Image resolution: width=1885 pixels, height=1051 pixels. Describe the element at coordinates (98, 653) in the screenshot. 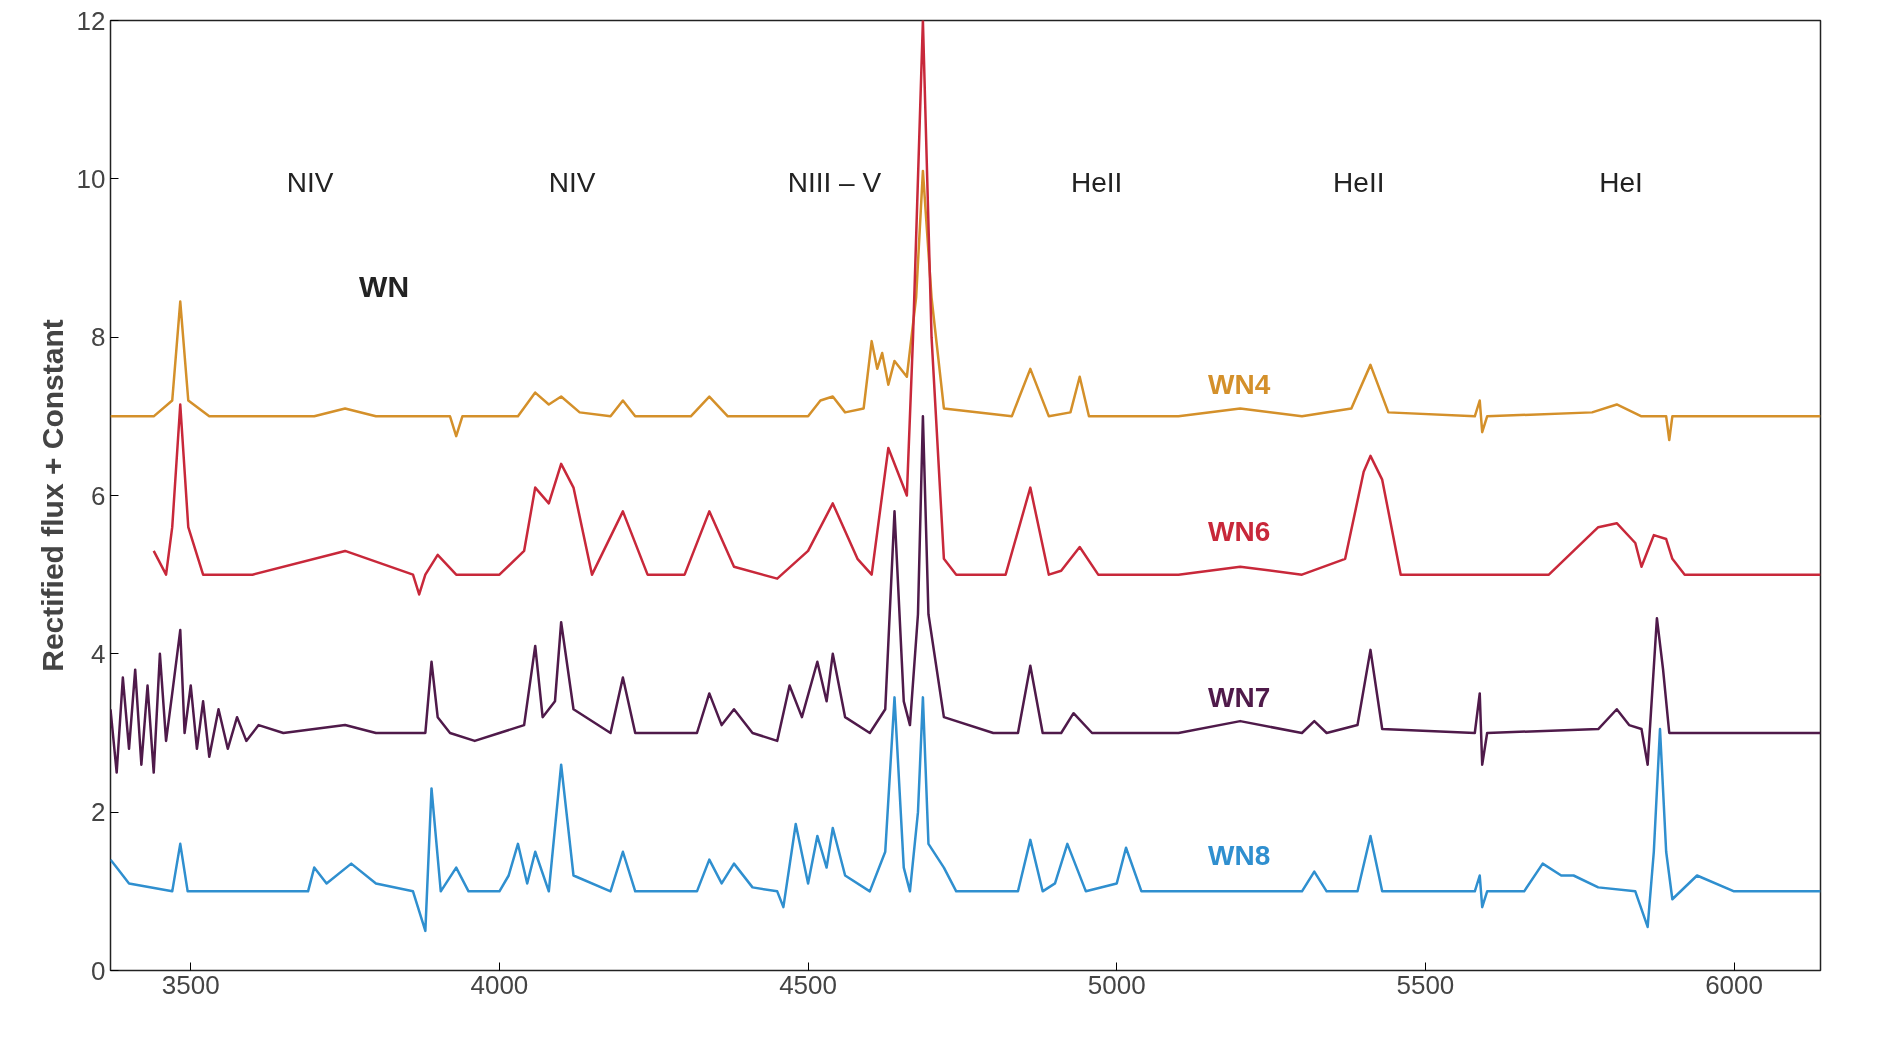

I see `y-tick-label: 4` at that location.